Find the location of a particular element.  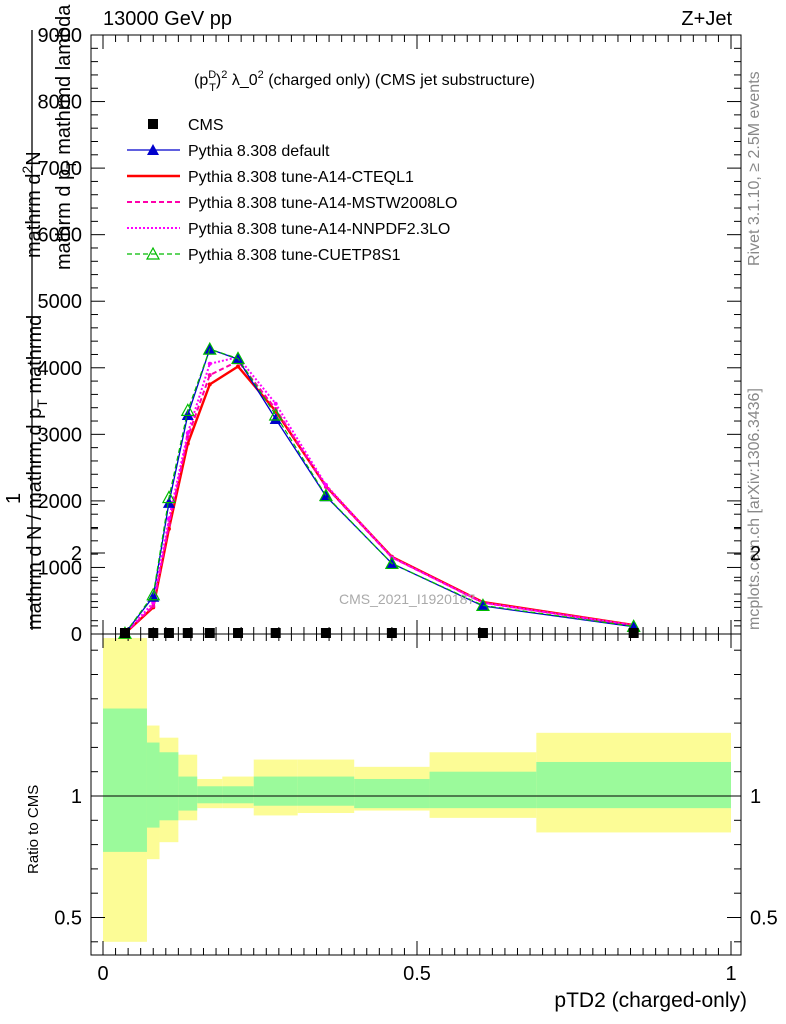

main-y-tick-label: 8000 is located at coordinates (60, 103).